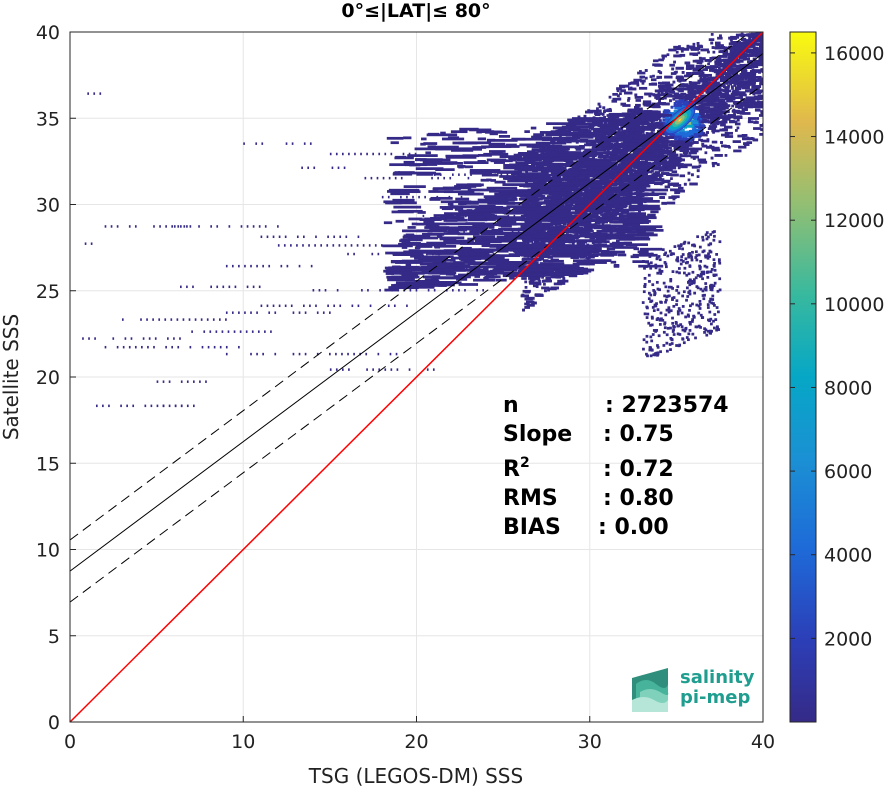 The image size is (893, 789). Describe the element at coordinates (416, 742) in the screenshot. I see `x-tick-label: 20` at that location.